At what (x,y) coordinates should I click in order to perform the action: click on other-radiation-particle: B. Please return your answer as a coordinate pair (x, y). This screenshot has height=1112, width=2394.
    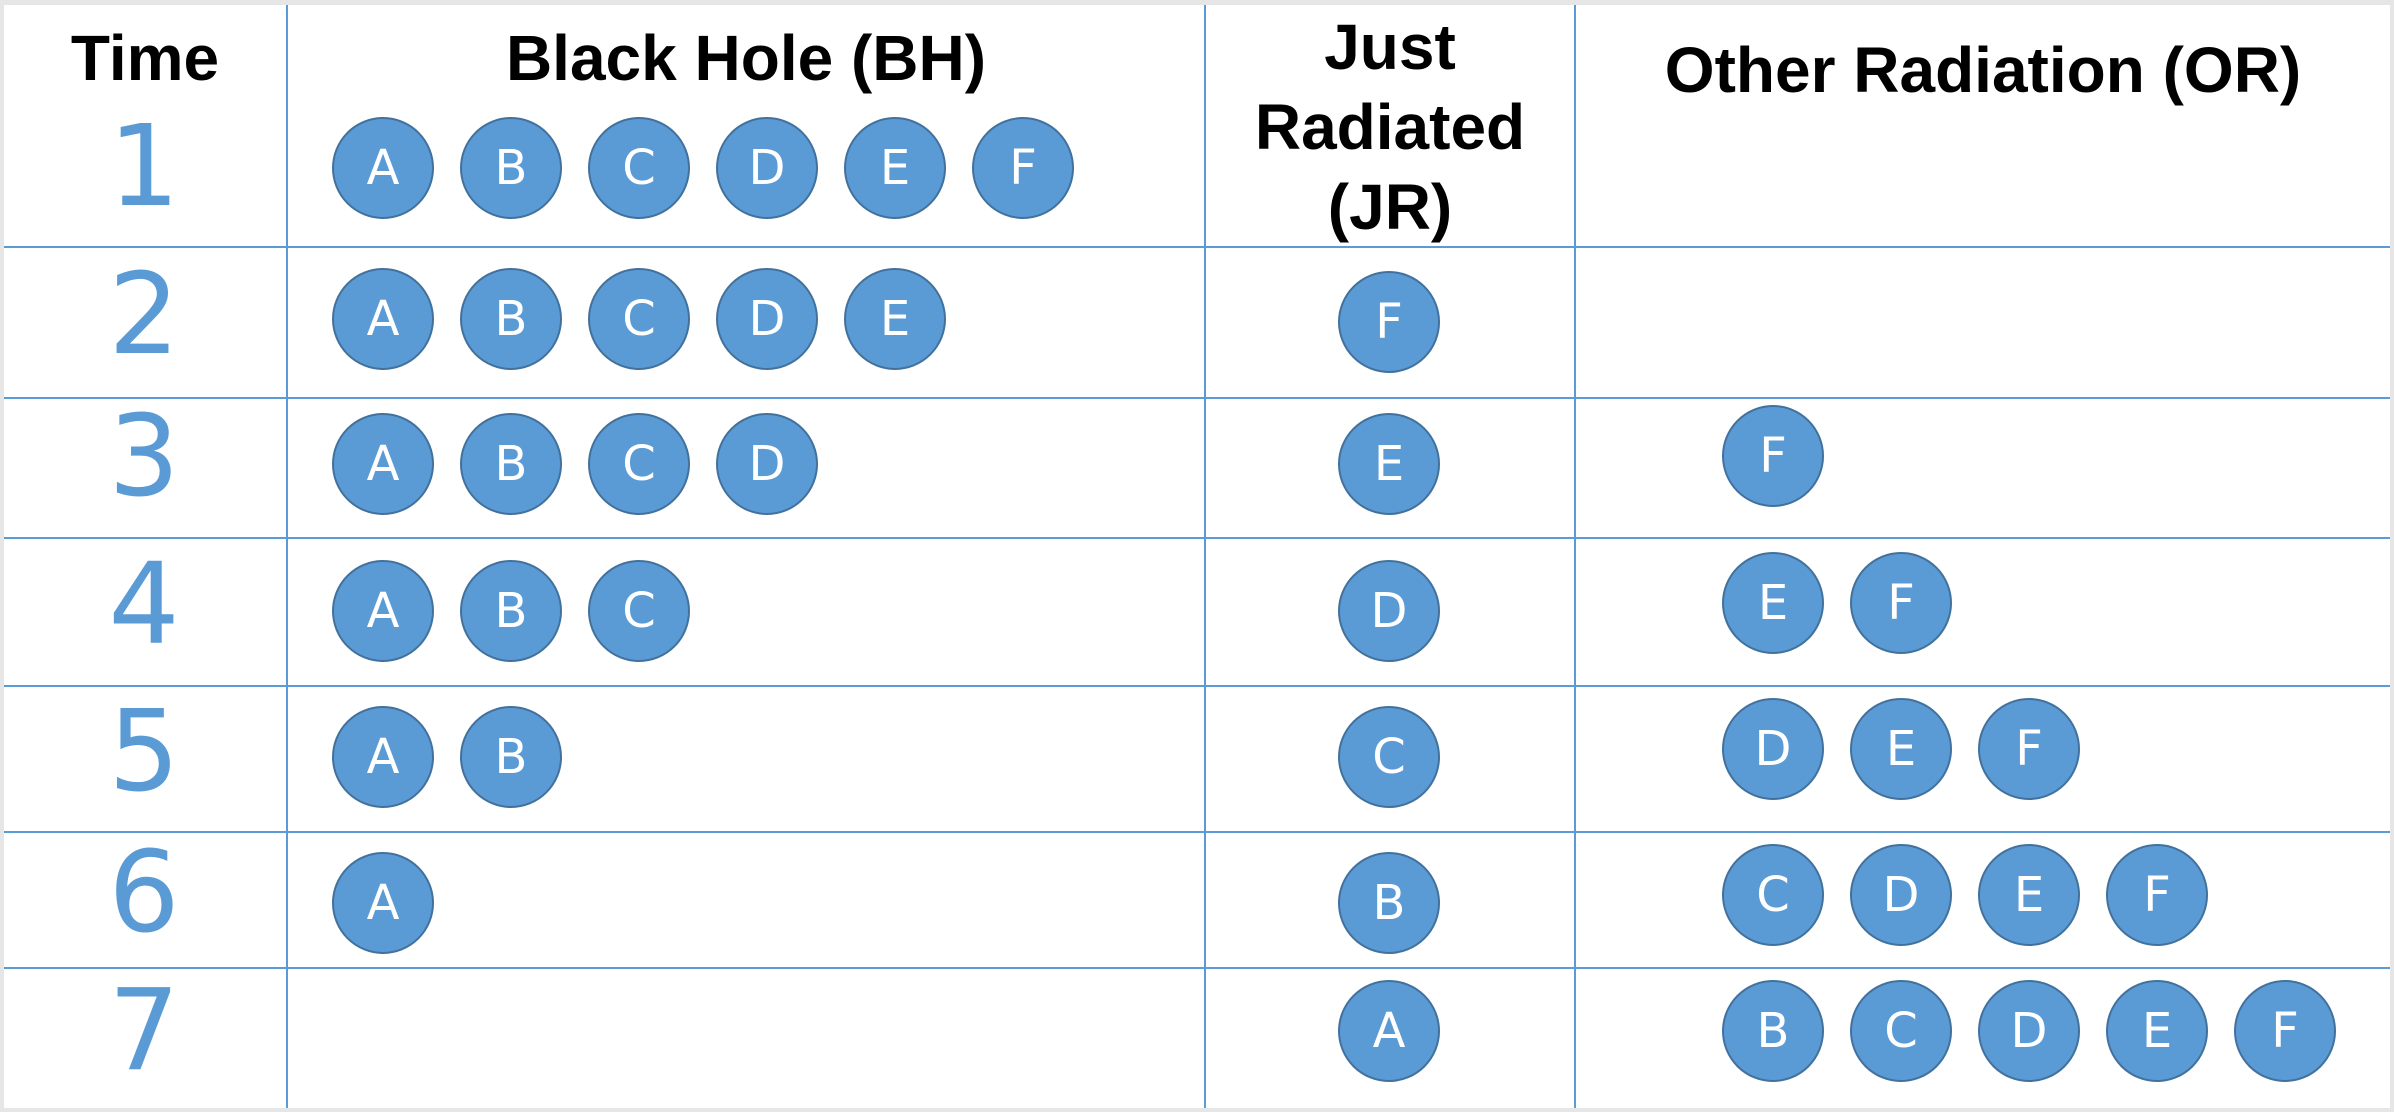
    Looking at the image, I should click on (1773, 1031).